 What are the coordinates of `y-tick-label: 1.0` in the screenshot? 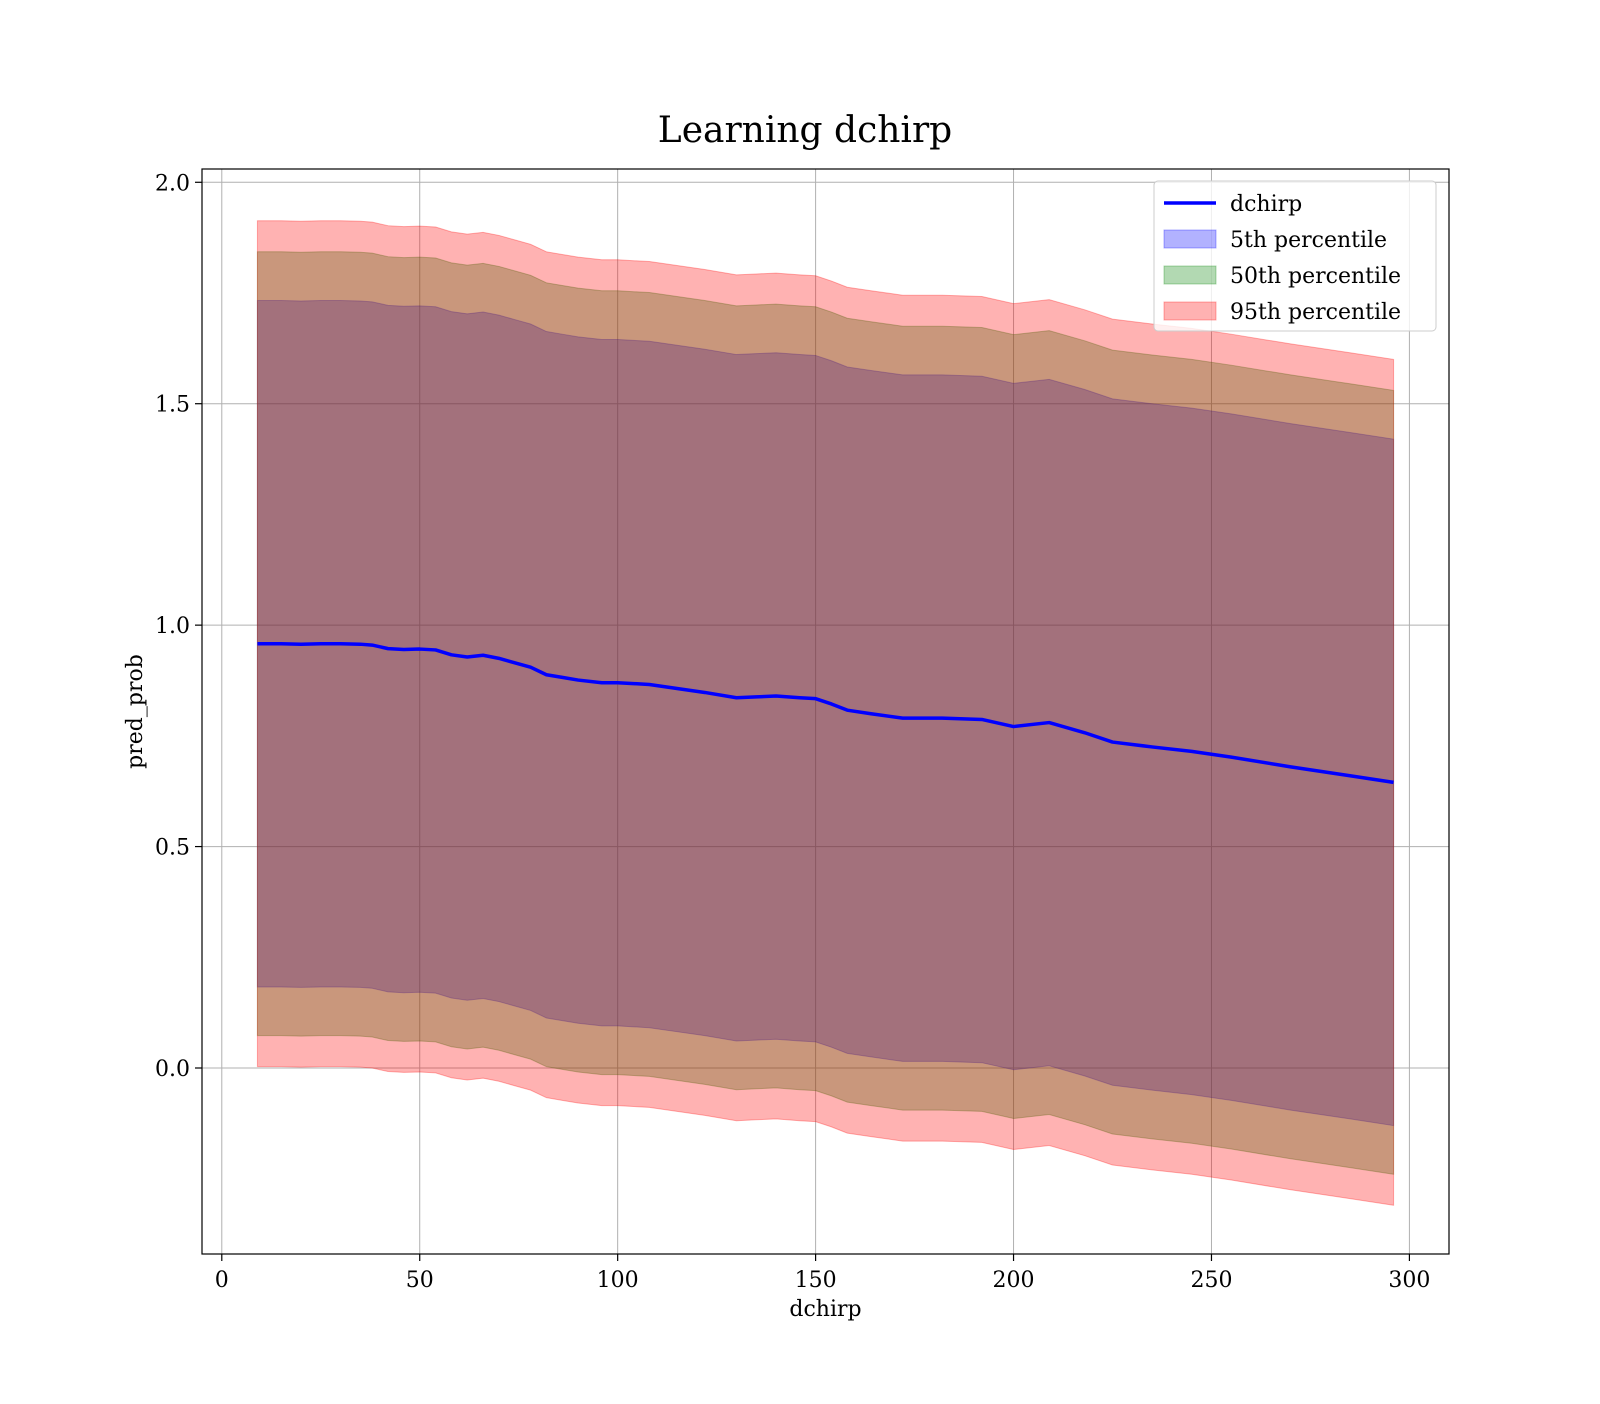 It's located at (172, 626).